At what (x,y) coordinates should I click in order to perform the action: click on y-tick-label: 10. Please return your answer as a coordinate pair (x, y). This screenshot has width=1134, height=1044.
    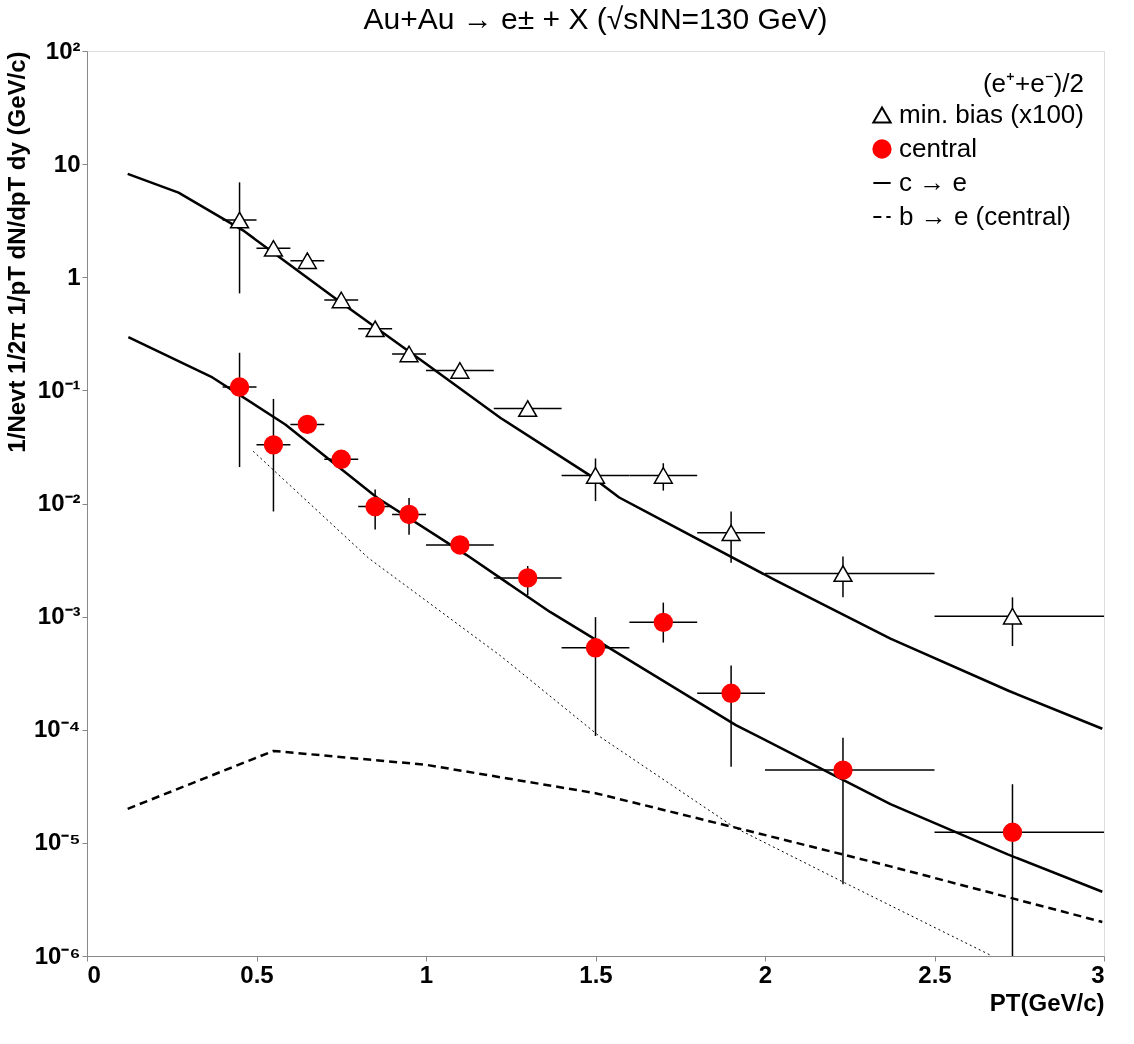
    Looking at the image, I should click on (67, 163).